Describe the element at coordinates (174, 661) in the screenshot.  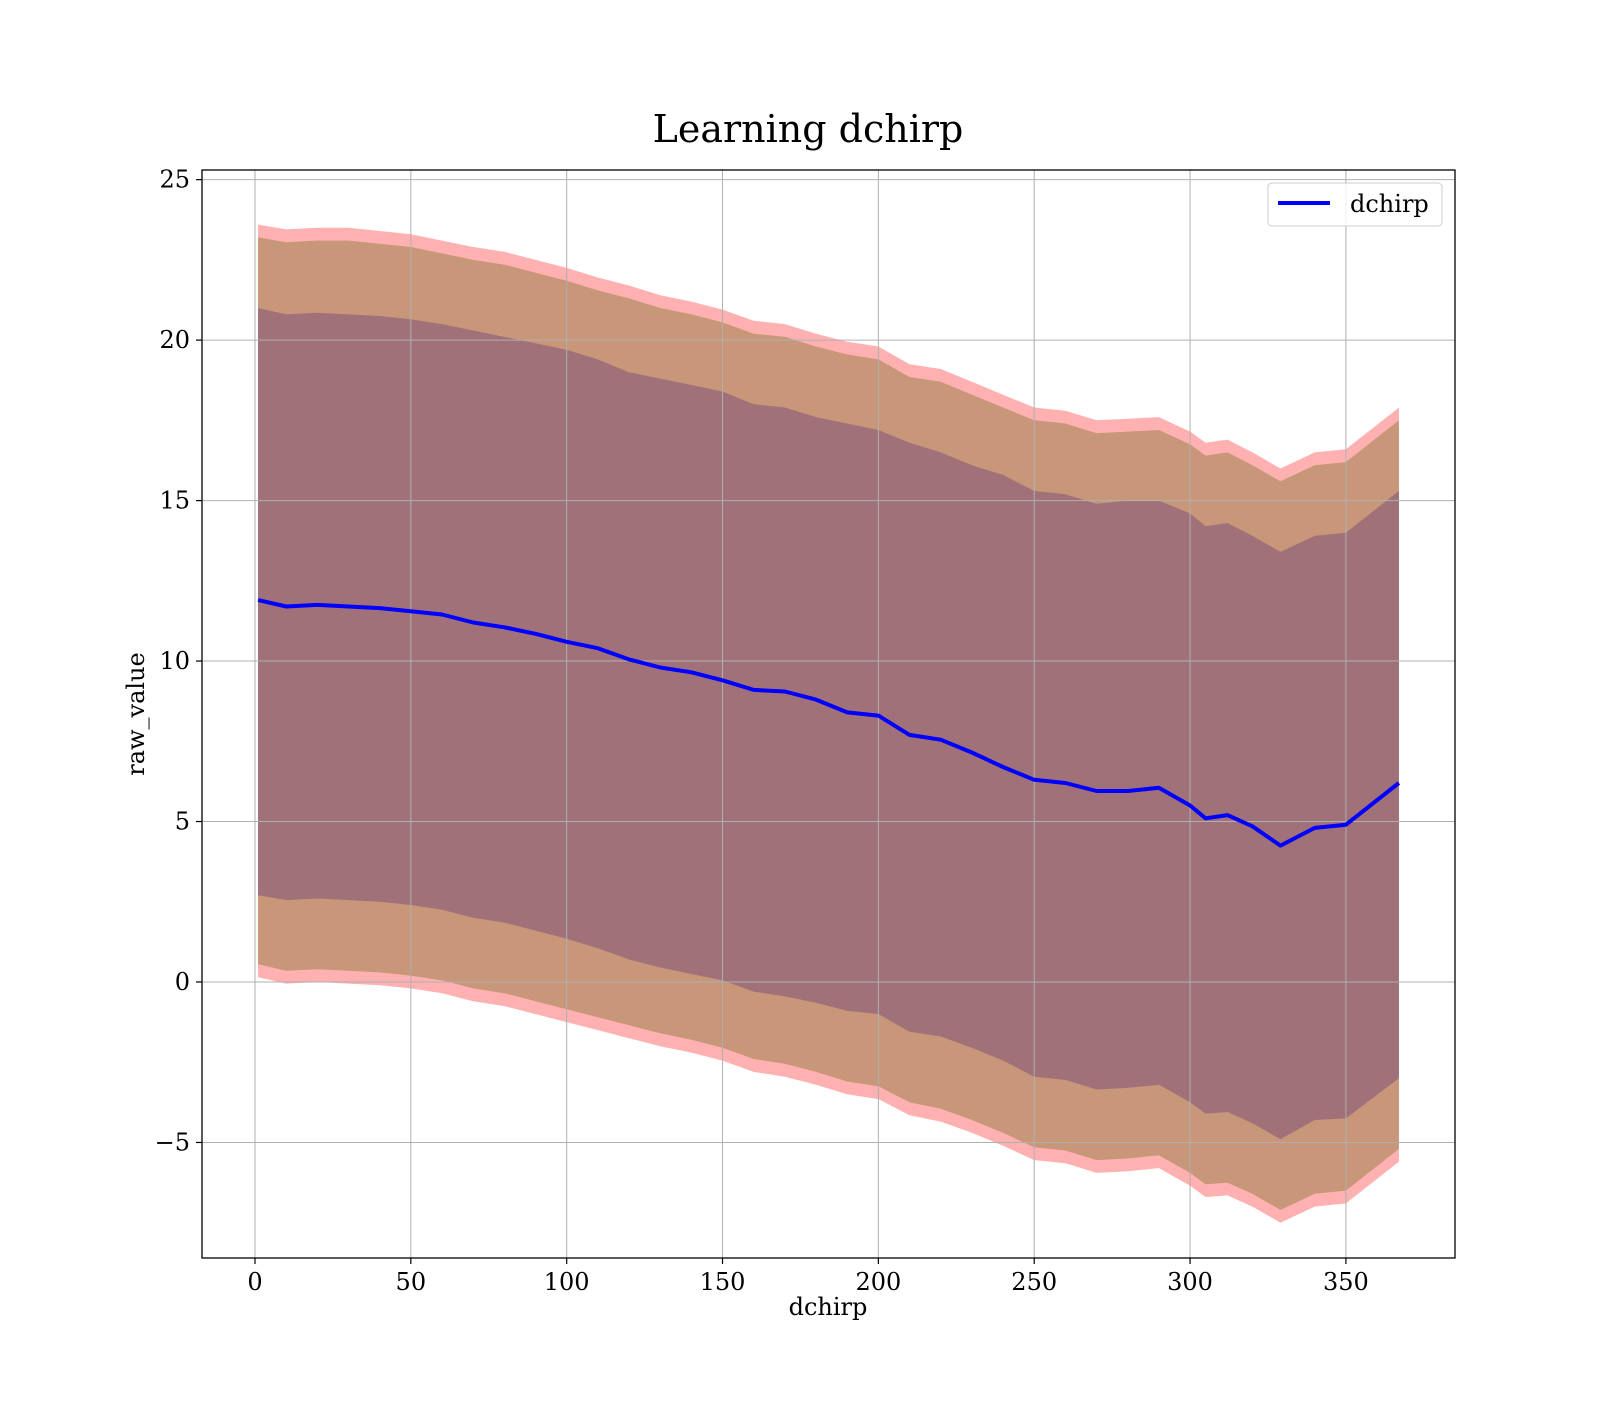
I see `y-tick-label: 10` at that location.